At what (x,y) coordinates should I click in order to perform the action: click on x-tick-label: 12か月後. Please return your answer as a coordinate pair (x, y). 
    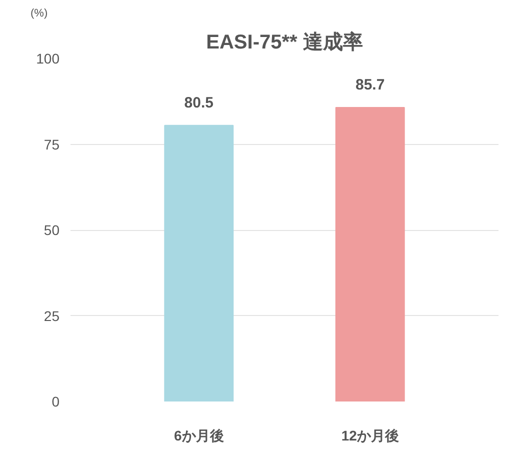
    Looking at the image, I should click on (370, 436).